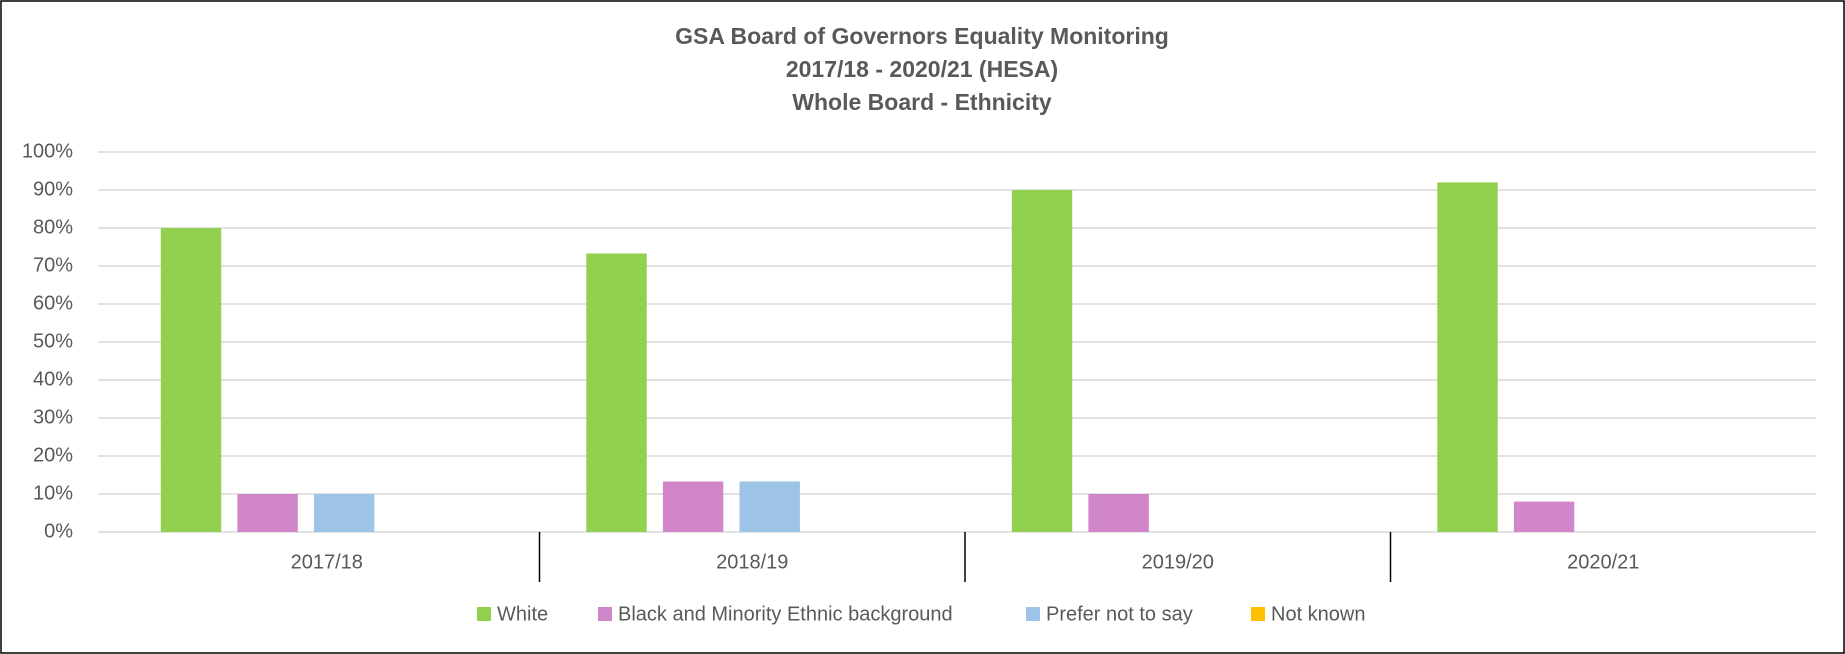 This screenshot has width=1845, height=654. What do you see at coordinates (522, 614) in the screenshot?
I see `legend-label: White` at bounding box center [522, 614].